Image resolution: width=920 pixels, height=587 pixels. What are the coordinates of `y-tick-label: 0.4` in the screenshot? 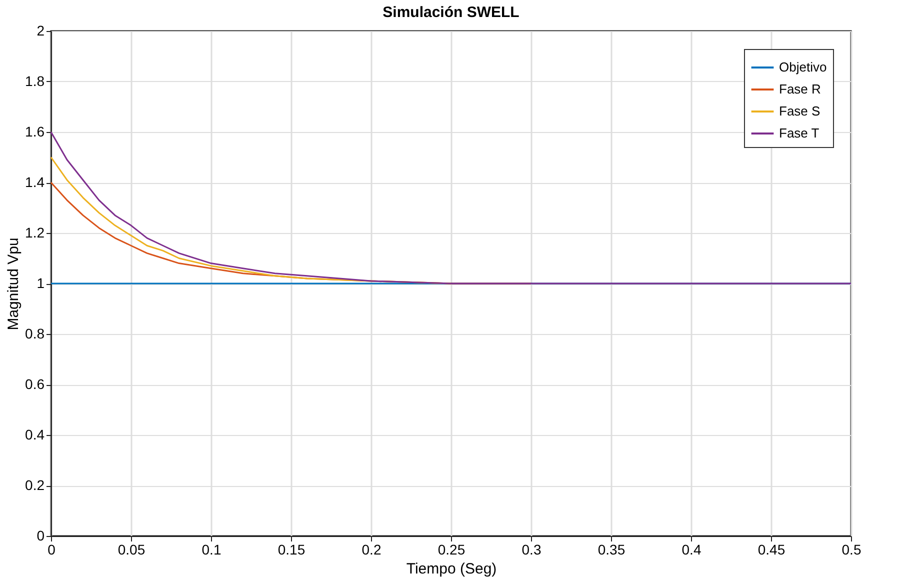 It's located at (35, 434).